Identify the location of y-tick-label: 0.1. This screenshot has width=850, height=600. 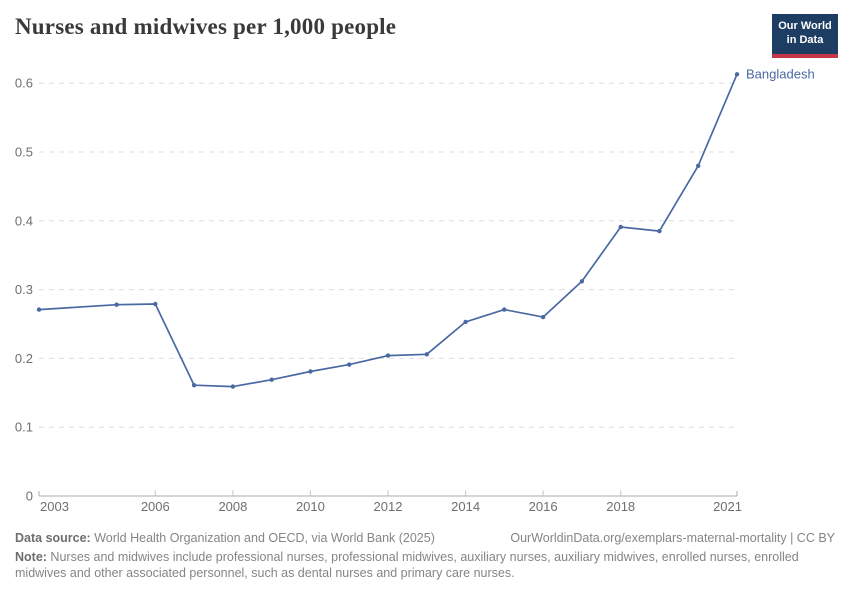
(24, 427).